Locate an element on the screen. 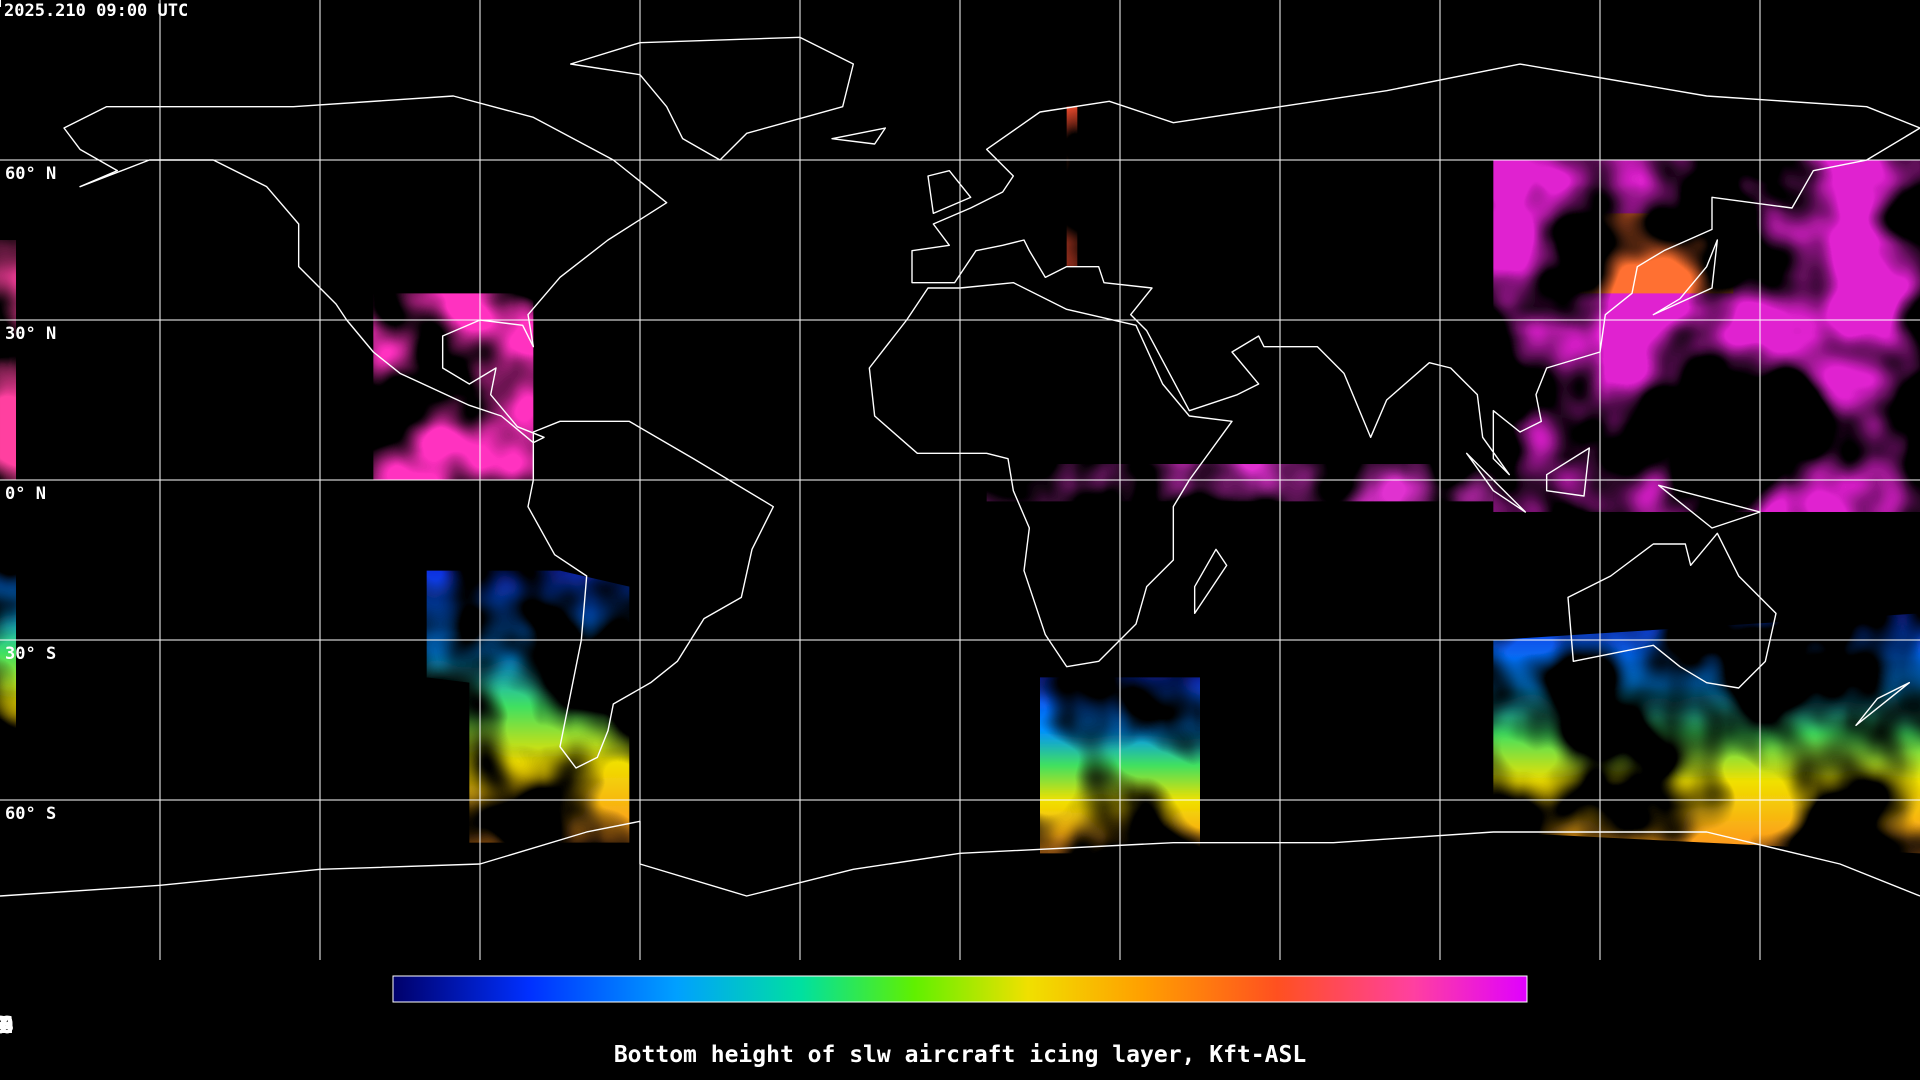 Image resolution: width=1920 pixels, height=1080 pixels. colorbar-tick-label: 16 is located at coordinates (7, 1026).